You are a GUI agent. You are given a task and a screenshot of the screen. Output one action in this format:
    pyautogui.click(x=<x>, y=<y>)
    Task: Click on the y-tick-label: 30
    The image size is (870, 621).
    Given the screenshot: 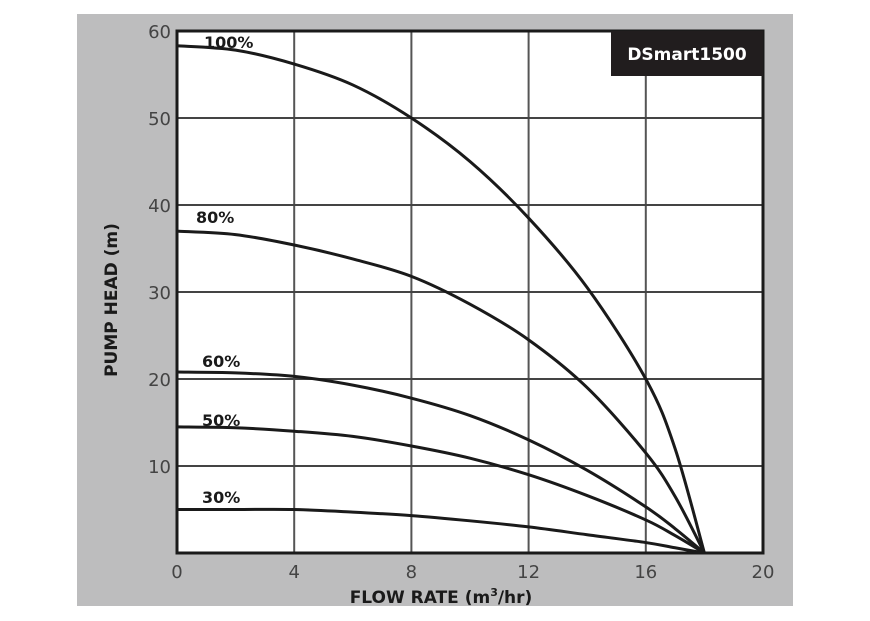 What is the action you would take?
    pyautogui.click(x=159, y=293)
    